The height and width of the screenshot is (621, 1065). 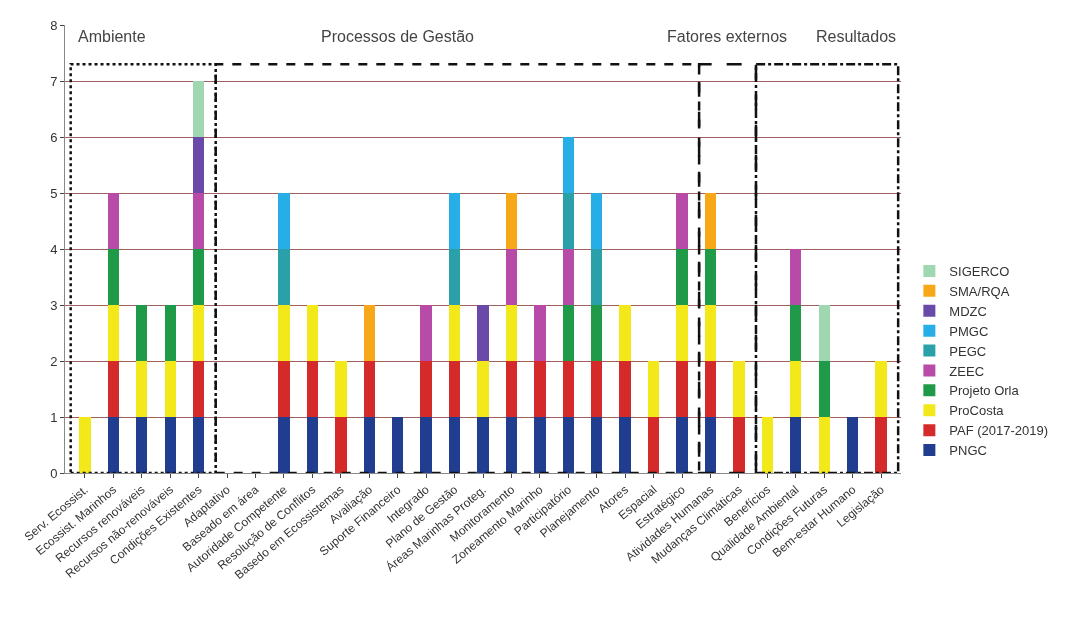 I want to click on legend-label: ProCosta, so click(x=977, y=411).